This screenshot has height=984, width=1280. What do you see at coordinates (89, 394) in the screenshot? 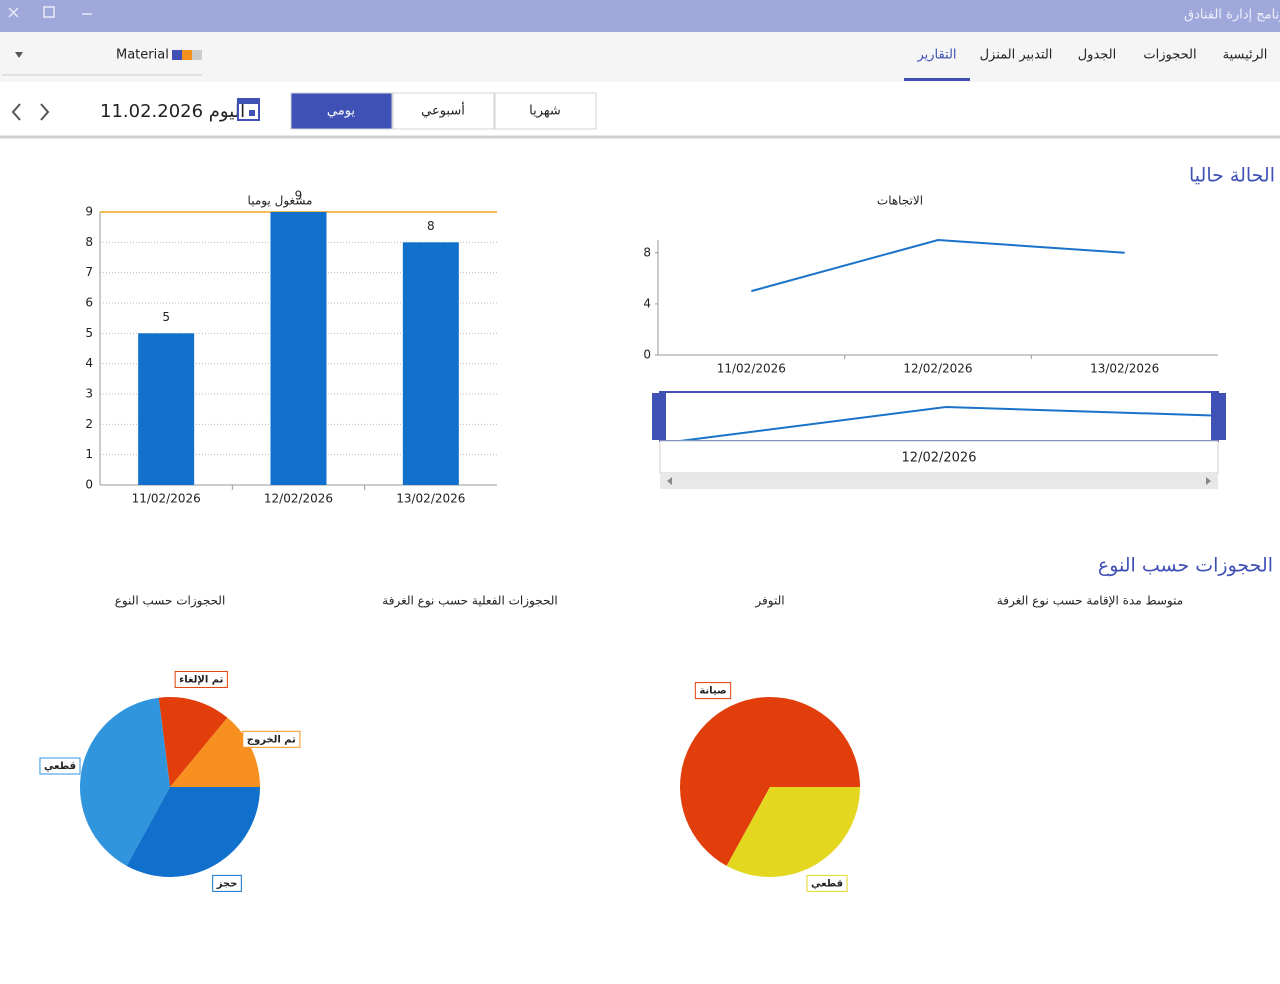
I see `y-tick-label: 3` at bounding box center [89, 394].